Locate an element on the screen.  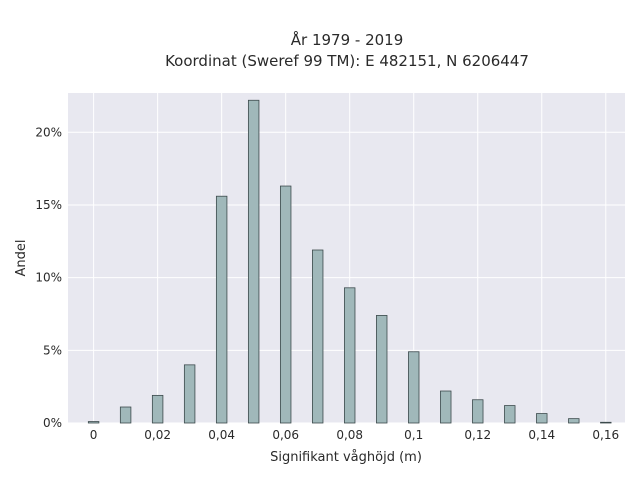
x-tick-label: 0,08 is located at coordinates (349, 435).